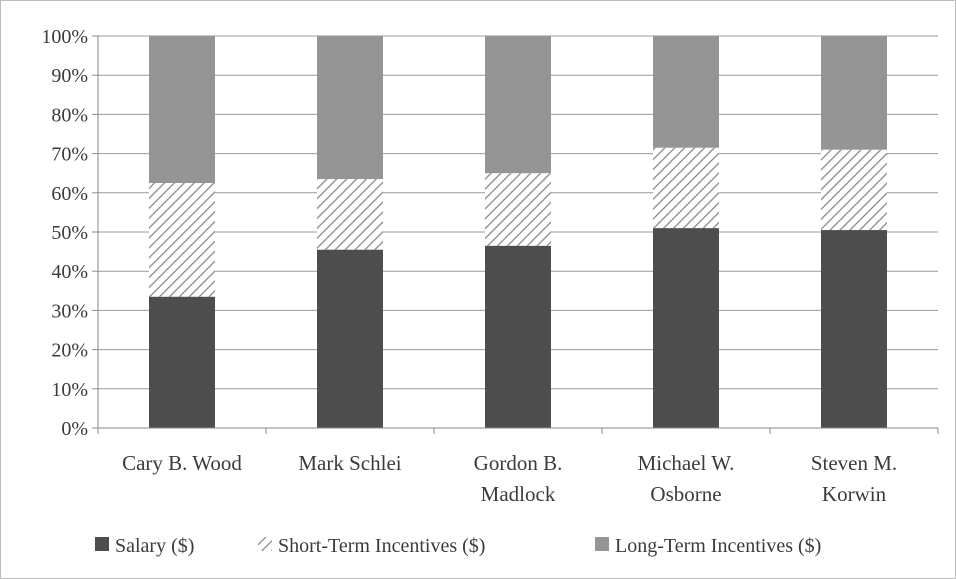  What do you see at coordinates (69, 390) in the screenshot?
I see `y-tick-label: 10%` at bounding box center [69, 390].